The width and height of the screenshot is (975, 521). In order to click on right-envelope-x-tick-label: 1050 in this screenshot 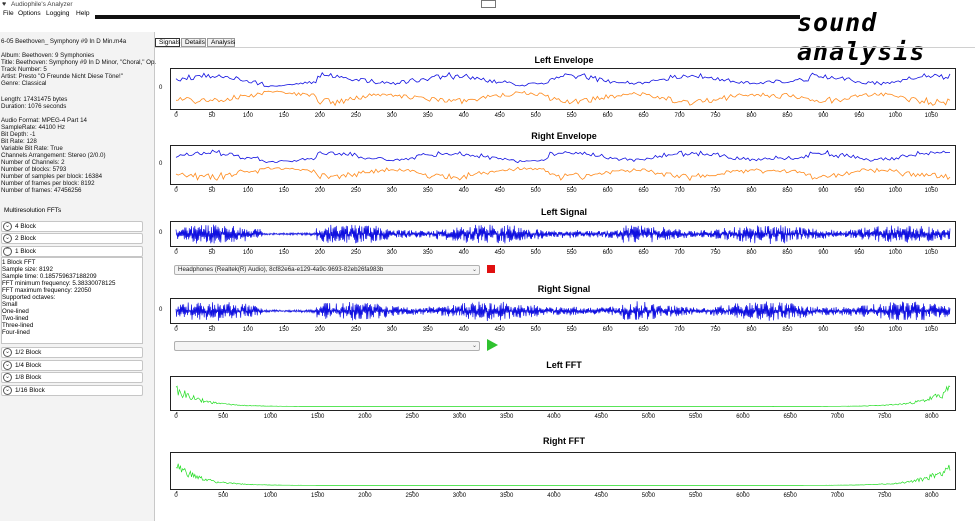, I will do `click(931, 190)`.